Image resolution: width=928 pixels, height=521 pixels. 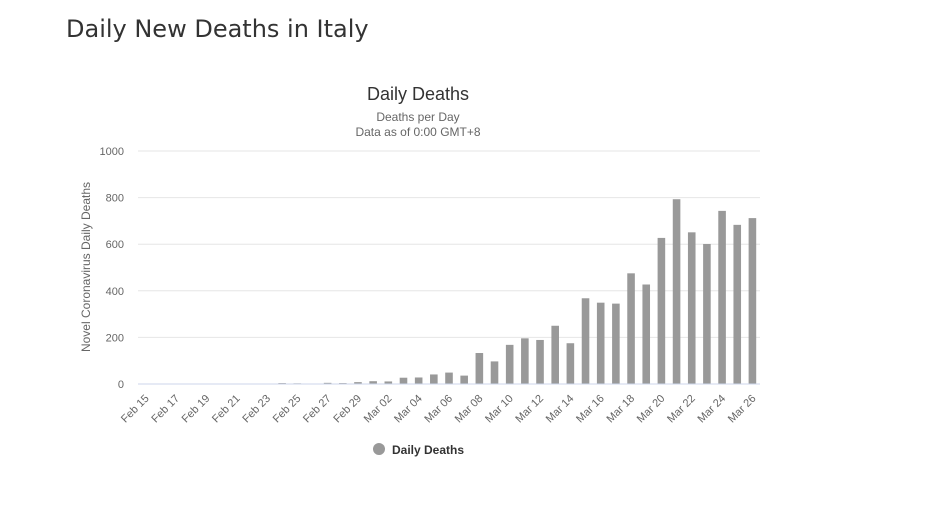 What do you see at coordinates (620, 409) in the screenshot?
I see `x-tick-label: Mar 18` at bounding box center [620, 409].